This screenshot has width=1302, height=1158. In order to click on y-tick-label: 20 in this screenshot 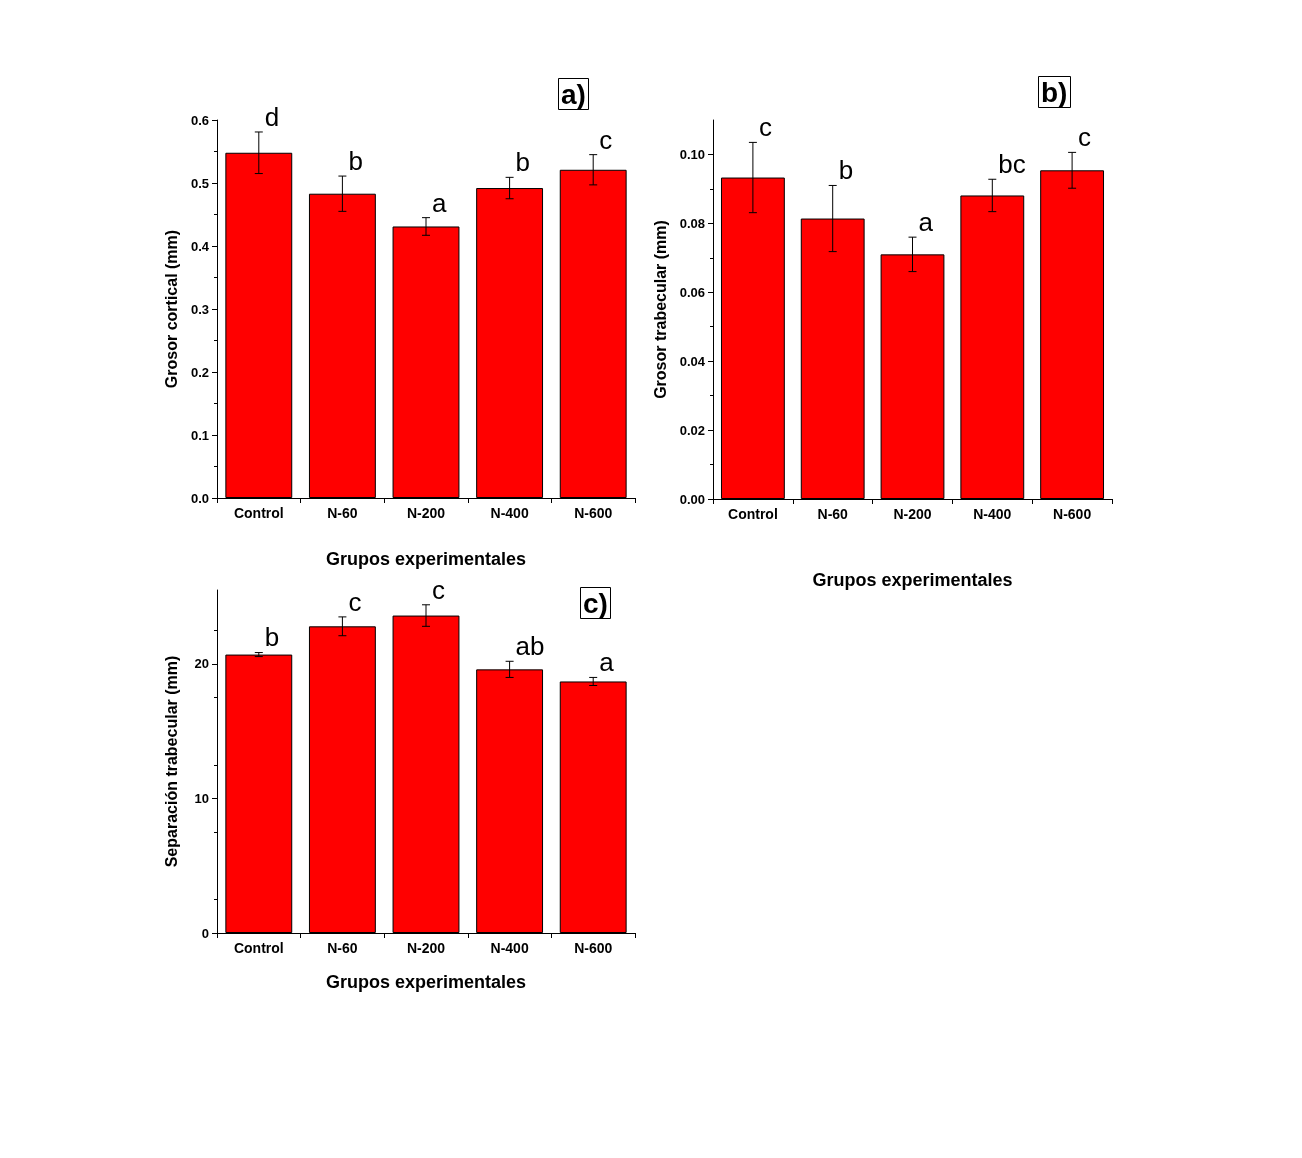, I will do `click(201, 664)`.